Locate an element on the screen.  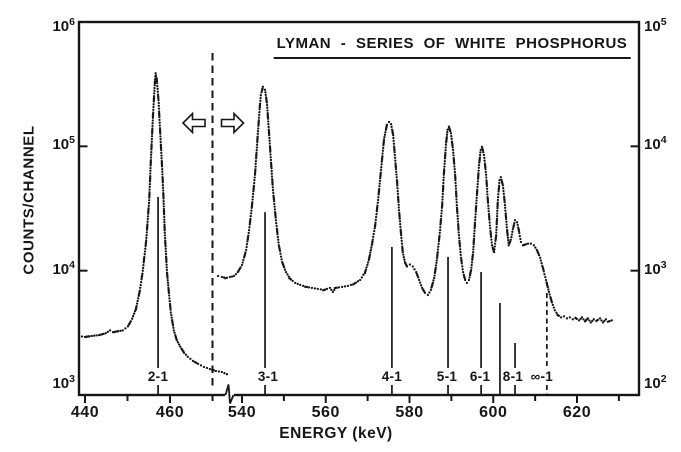
scale-arrow-left-icon is located at coordinates (193, 123).